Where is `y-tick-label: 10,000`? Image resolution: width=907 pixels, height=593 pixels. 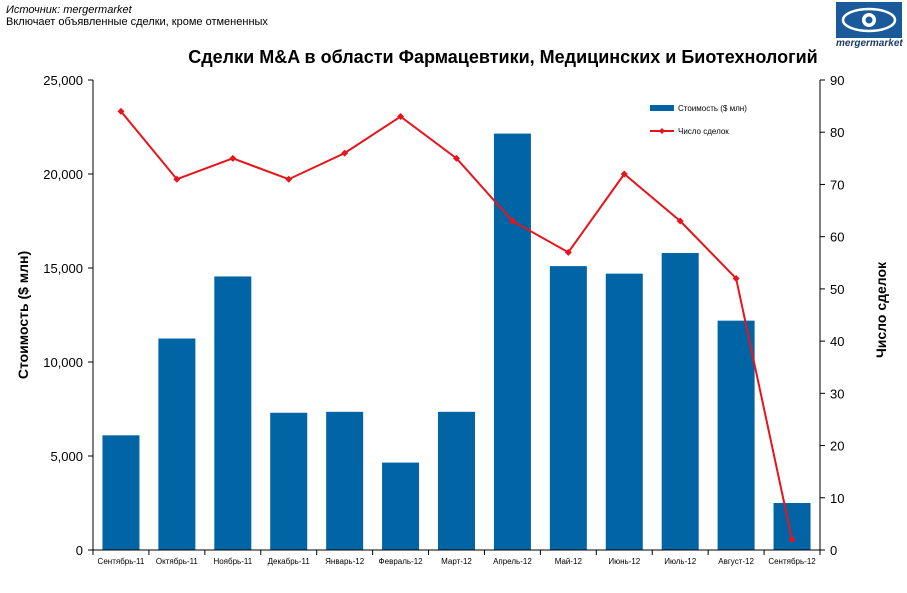
y-tick-label: 10,000 is located at coordinates (63, 362).